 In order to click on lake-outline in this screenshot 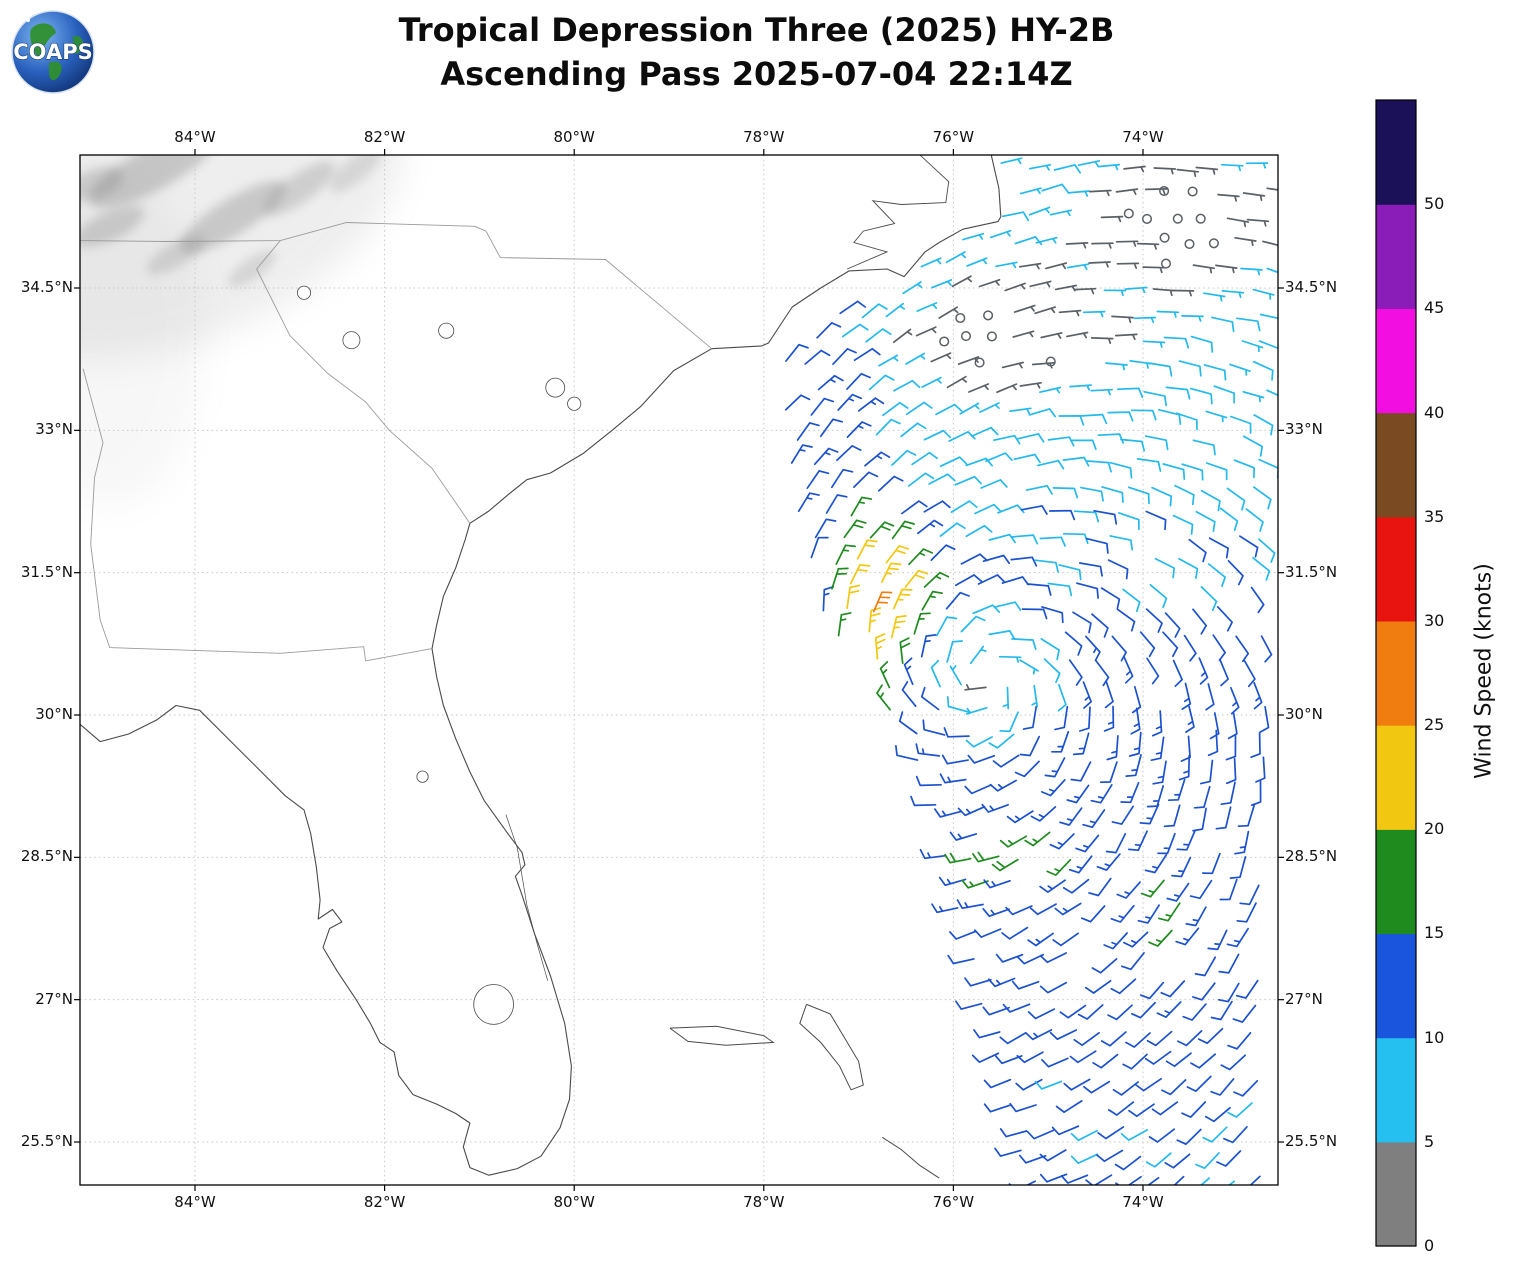, I will do `click(493, 1004)`.